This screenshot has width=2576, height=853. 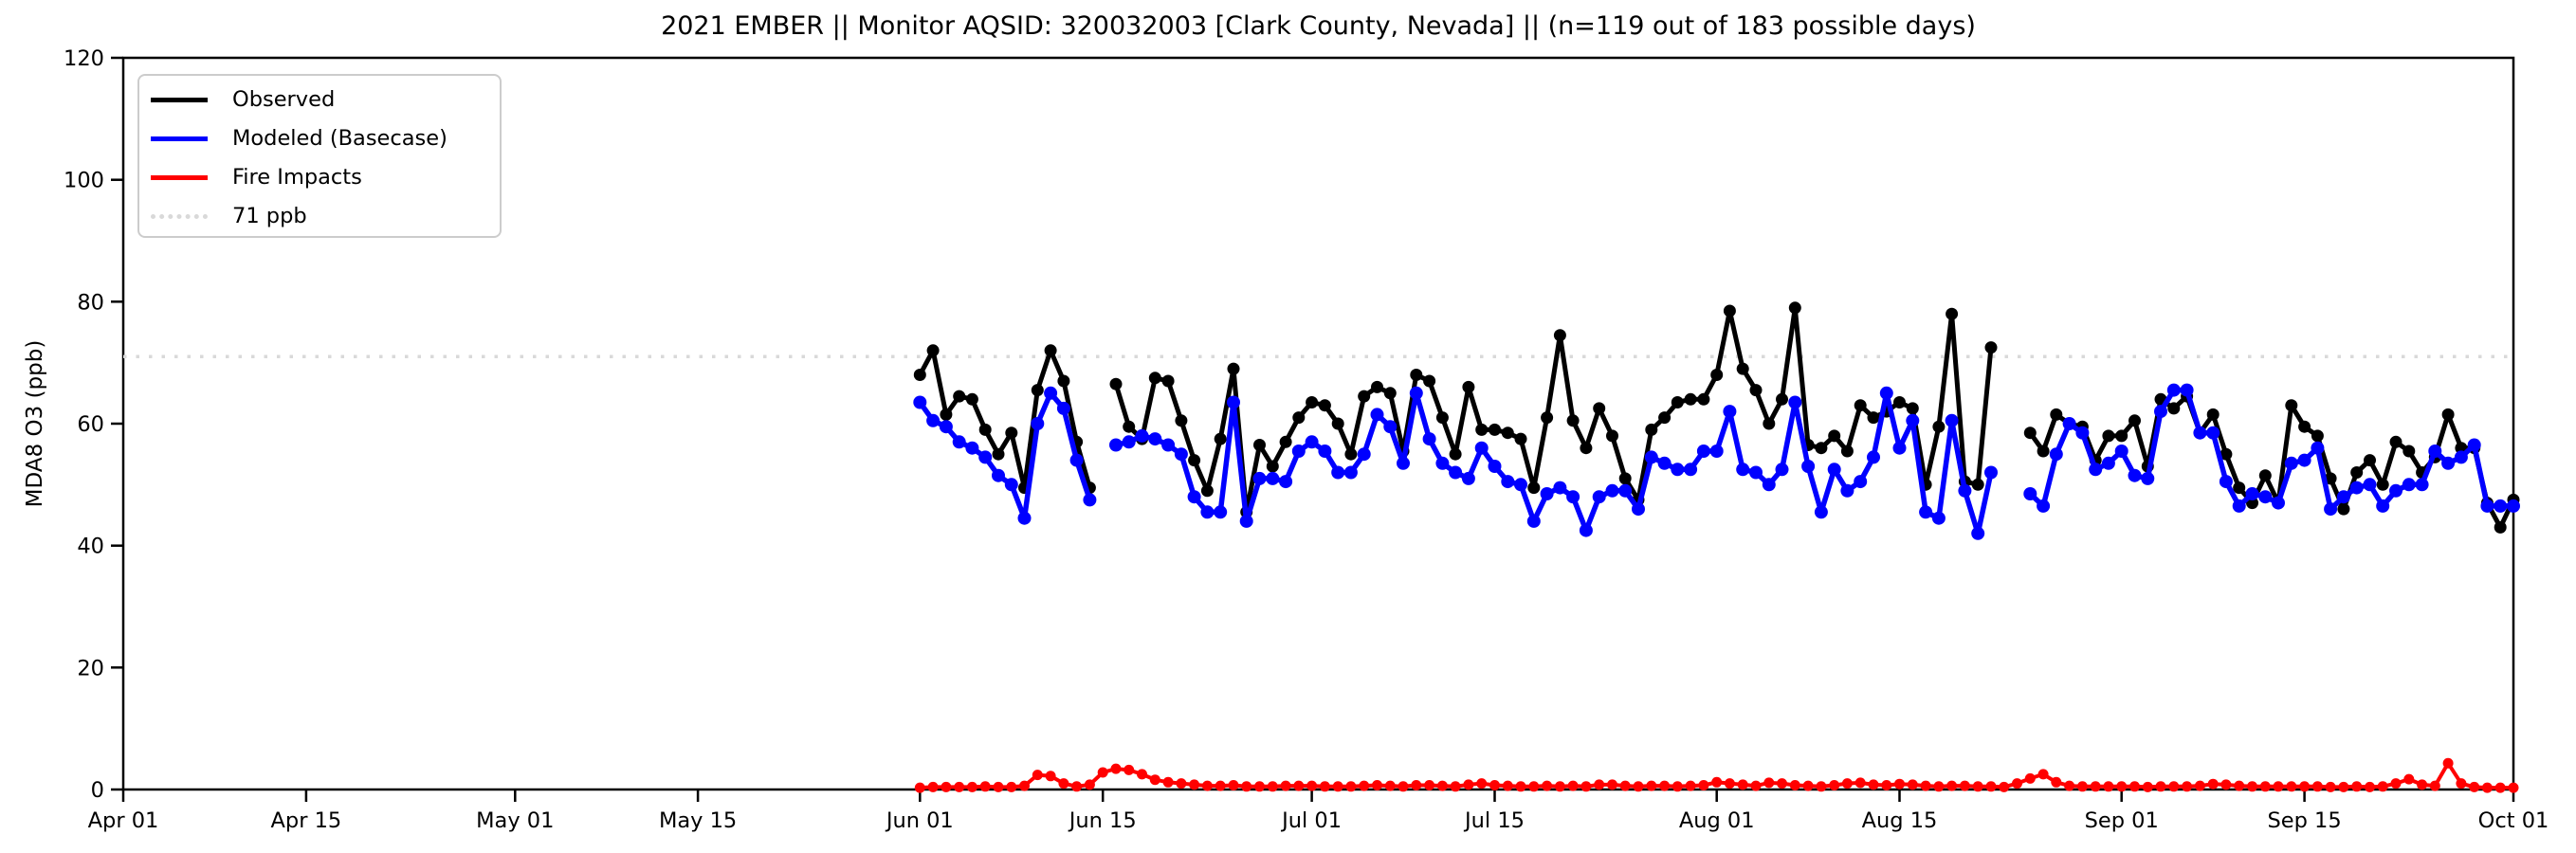 I want to click on x-tick-label: May 01, so click(x=515, y=820).